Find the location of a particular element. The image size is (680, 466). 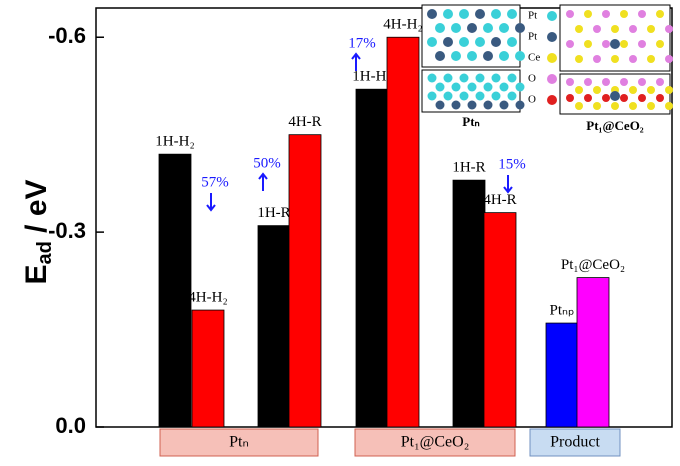

inset-legend-label: Pt is located at coordinates (532, 16).